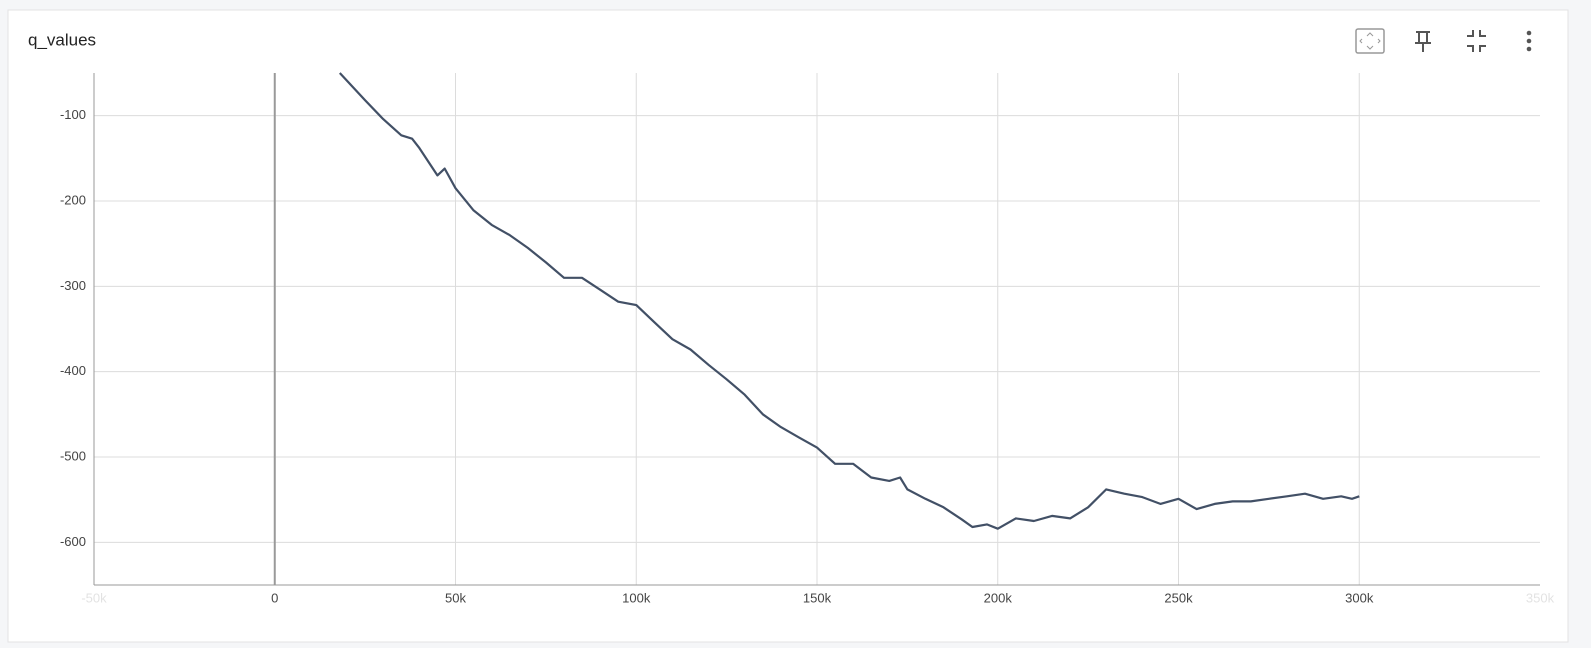 The width and height of the screenshot is (1591, 648). What do you see at coordinates (94, 597) in the screenshot?
I see `x-tick-label: -50k` at bounding box center [94, 597].